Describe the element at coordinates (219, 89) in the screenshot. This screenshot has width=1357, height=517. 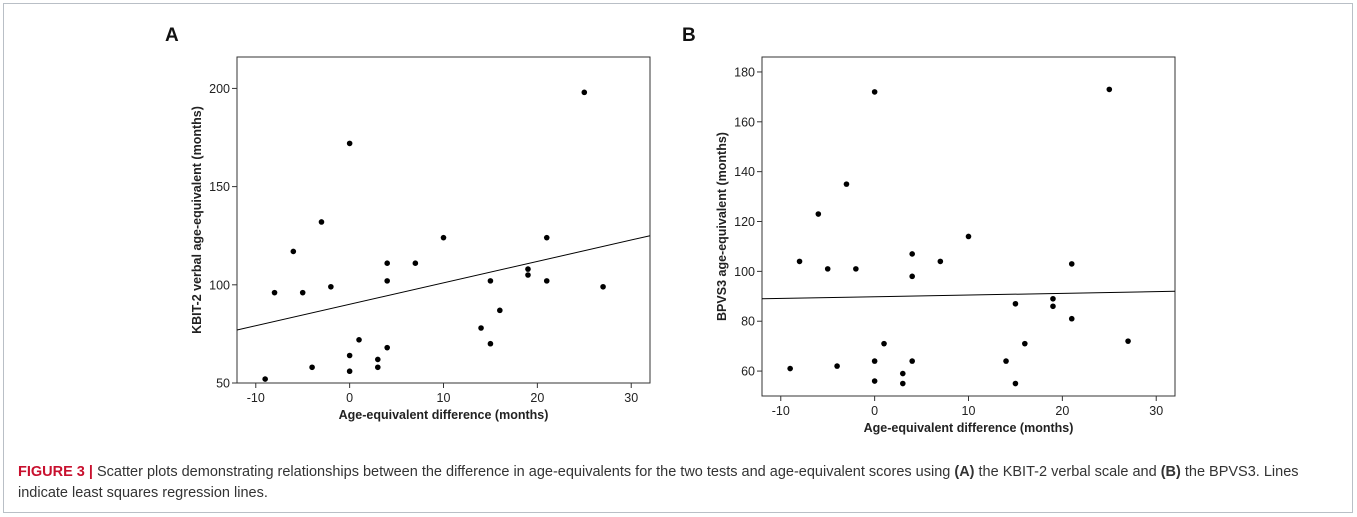
I see `y-tick-label: 200` at that location.